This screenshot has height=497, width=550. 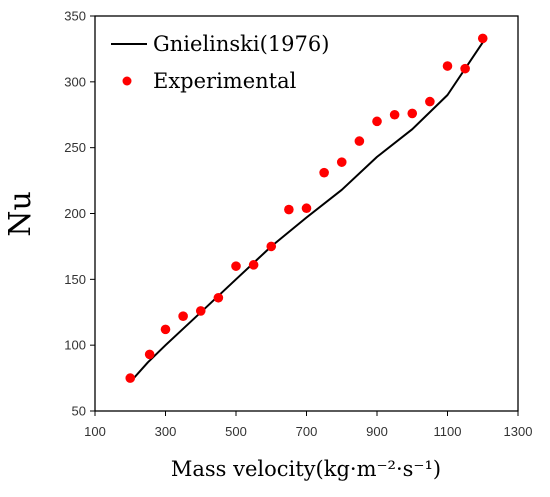 I want to click on x-tick-label: 100, so click(x=95, y=431).